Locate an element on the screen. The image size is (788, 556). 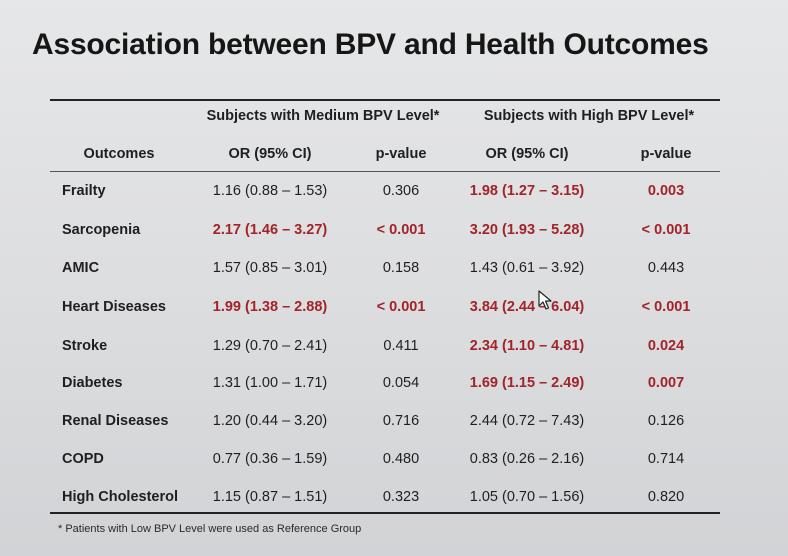
column-header-p-medium: p-value is located at coordinates (401, 154).